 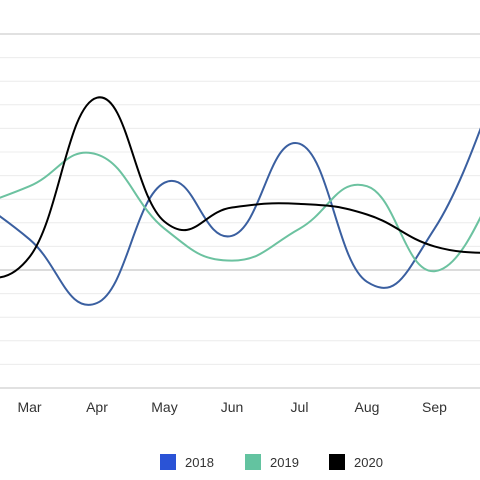 I want to click on x-tick-label: Apr, so click(x=97, y=407).